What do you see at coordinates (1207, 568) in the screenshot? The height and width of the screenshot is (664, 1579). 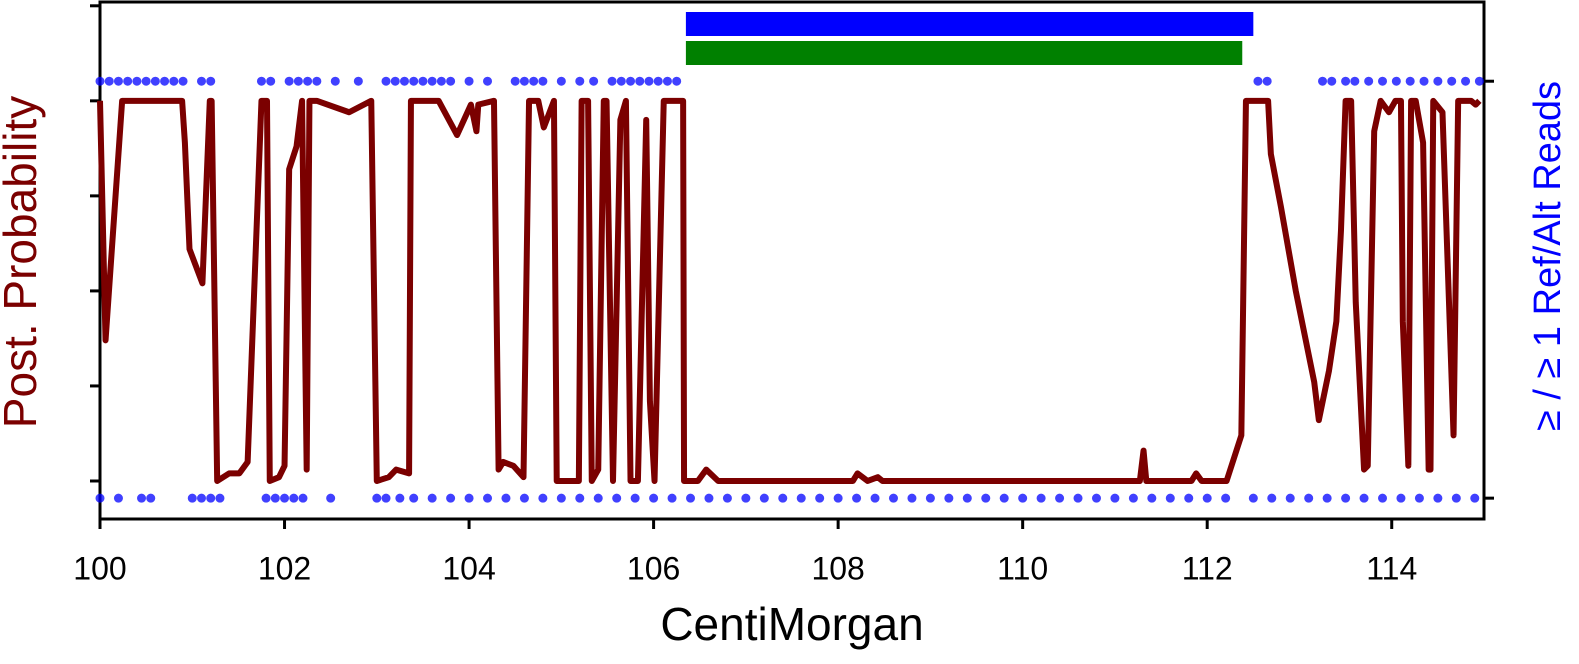 I see `x-tick-label: 112` at bounding box center [1207, 568].